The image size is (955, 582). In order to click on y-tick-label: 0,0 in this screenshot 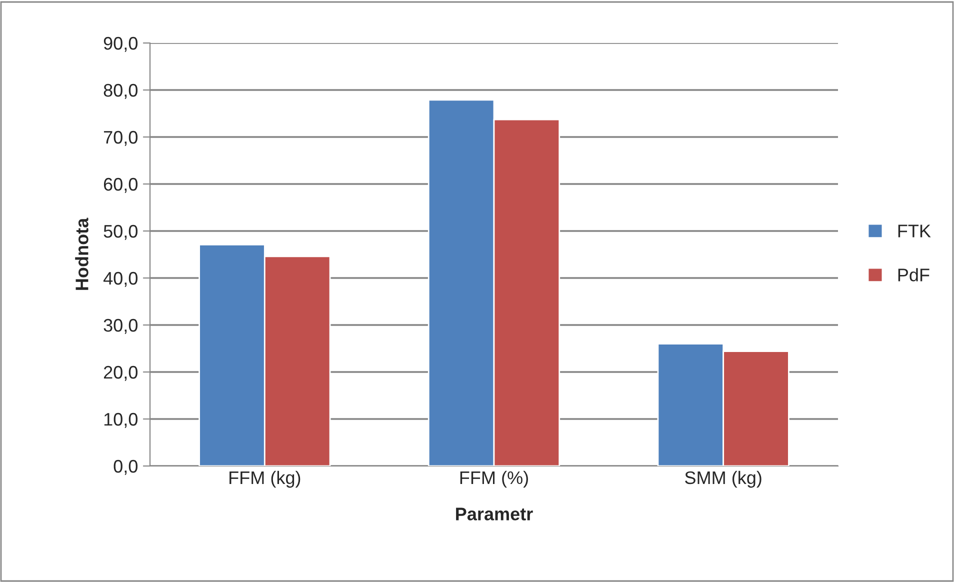, I will do `click(126, 467)`.